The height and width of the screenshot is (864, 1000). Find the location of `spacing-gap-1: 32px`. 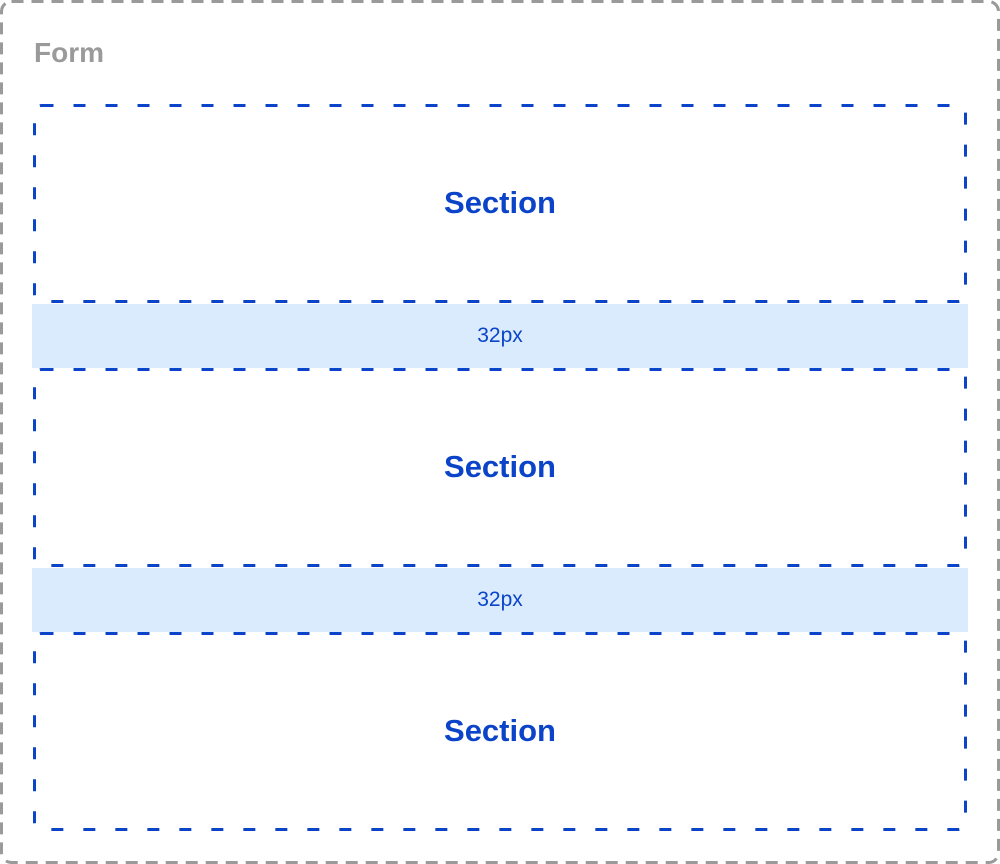

spacing-gap-1: 32px is located at coordinates (500, 336).